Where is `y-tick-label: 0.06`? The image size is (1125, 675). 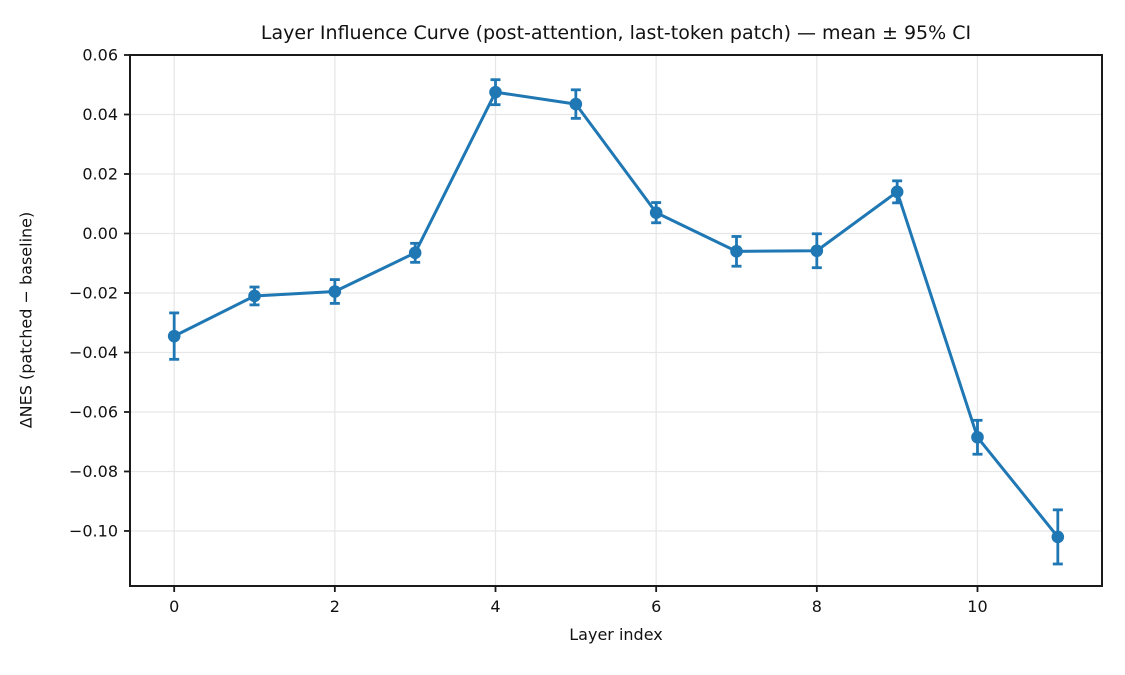 y-tick-label: 0.06 is located at coordinates (100, 55).